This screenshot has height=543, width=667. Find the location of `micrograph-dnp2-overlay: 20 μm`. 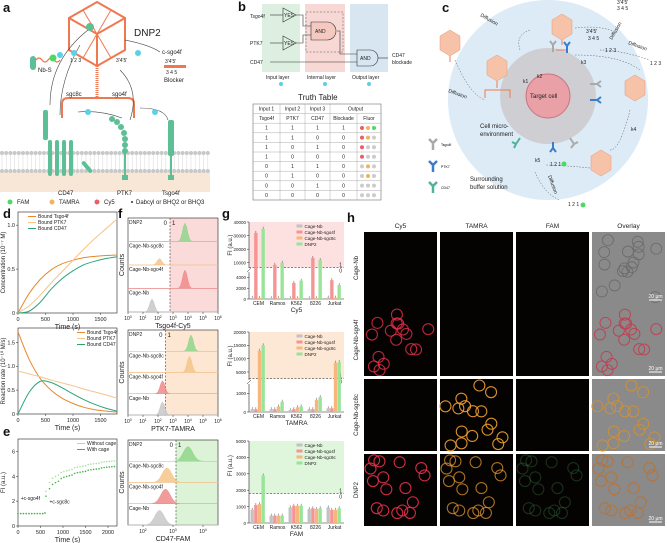

micrograph-dnp2-overlay: 20 μm is located at coordinates (628, 490).